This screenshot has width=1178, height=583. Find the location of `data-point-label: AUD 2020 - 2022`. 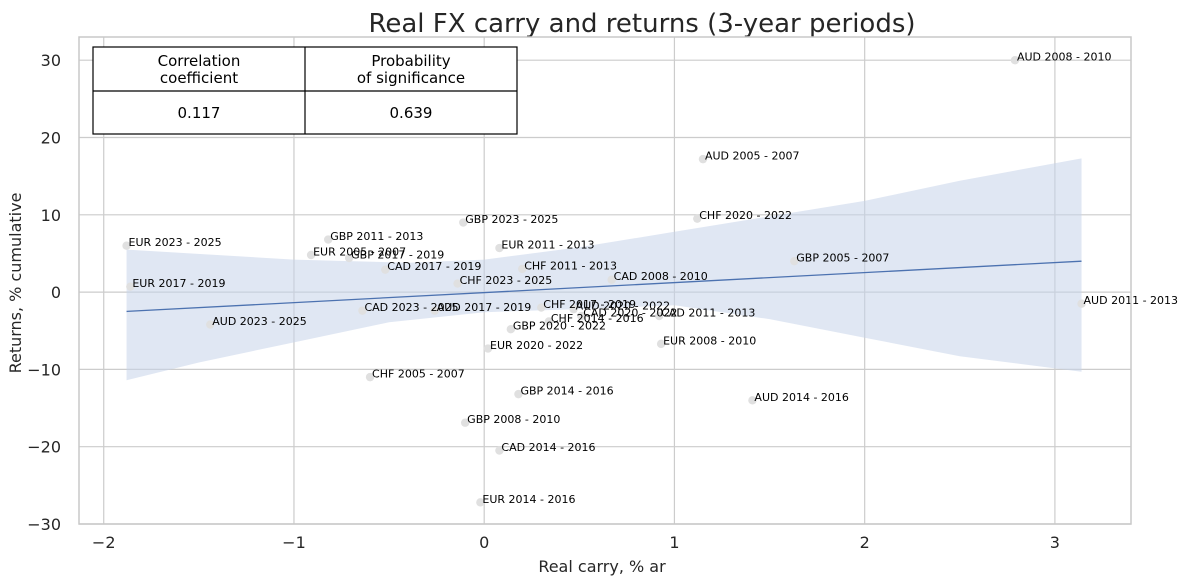

data-point-label: AUD 2020 - 2022 is located at coordinates (623, 306).